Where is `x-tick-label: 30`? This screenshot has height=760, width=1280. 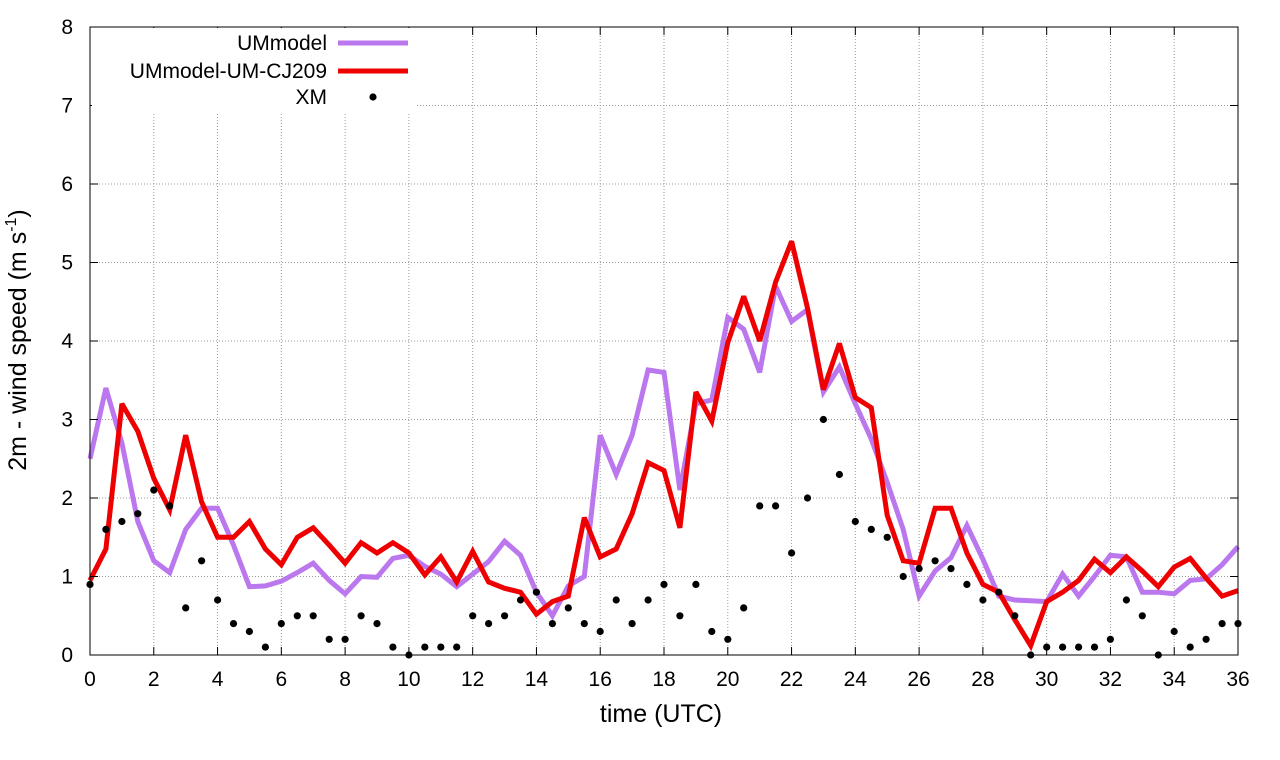
x-tick-label: 30 is located at coordinates (1046, 679).